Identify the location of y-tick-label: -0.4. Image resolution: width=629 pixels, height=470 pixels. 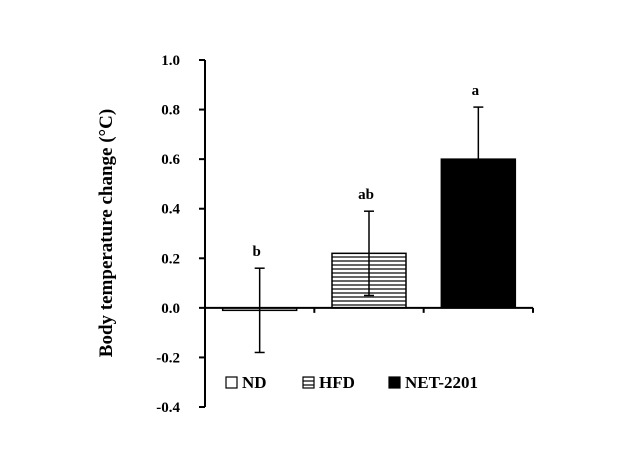
(168, 408).